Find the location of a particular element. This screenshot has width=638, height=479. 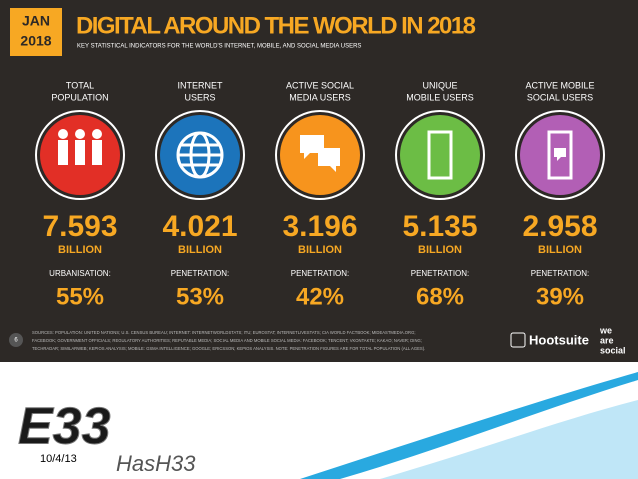

indicator-label: USERS is located at coordinates (199, 97).